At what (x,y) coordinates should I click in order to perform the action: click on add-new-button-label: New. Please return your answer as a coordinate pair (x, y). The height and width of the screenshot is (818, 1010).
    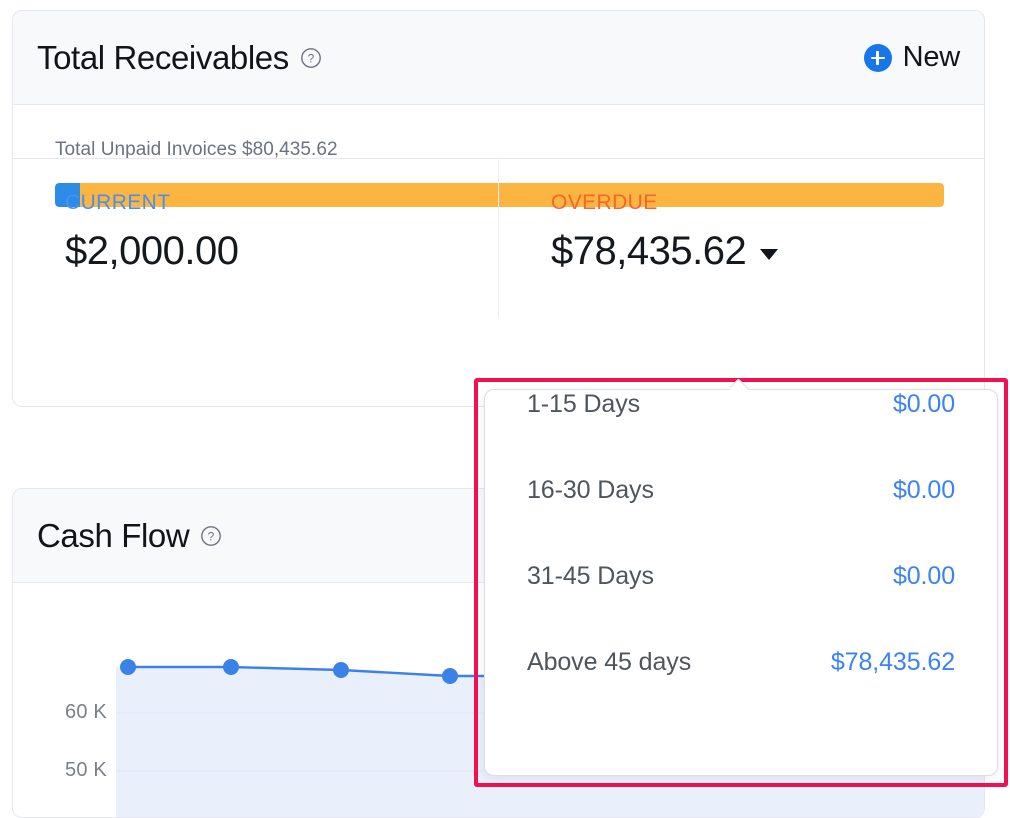
    Looking at the image, I should click on (931, 57).